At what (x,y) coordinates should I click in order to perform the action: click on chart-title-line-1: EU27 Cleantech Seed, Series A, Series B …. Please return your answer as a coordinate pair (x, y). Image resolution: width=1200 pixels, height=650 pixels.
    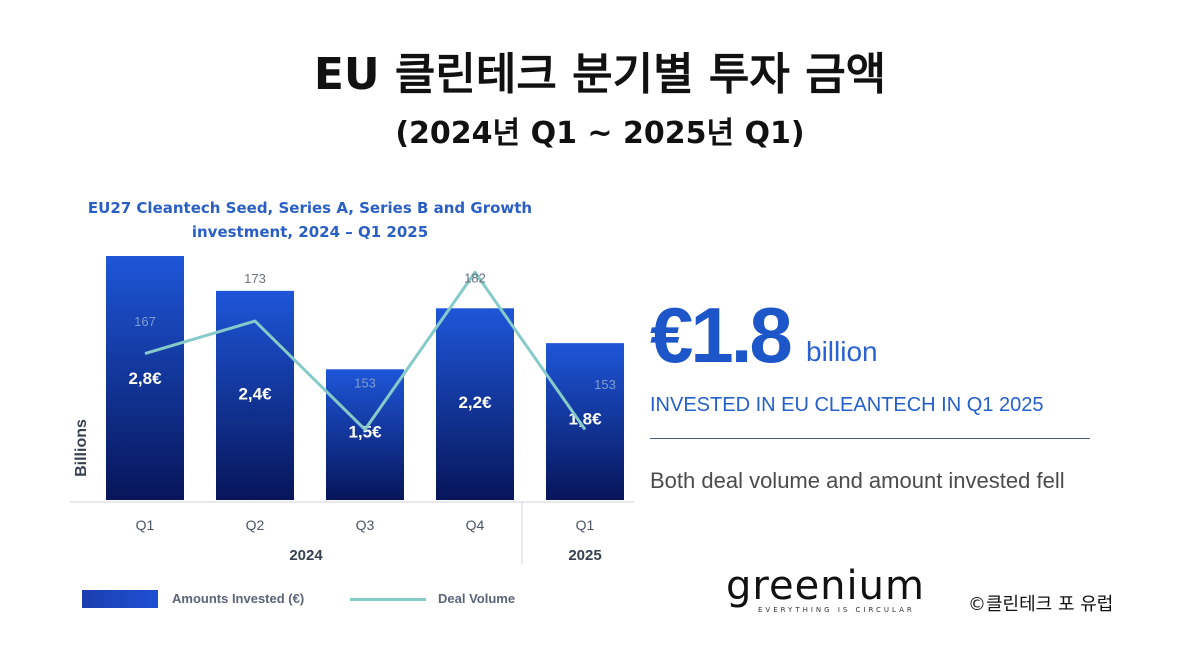
    Looking at the image, I should click on (310, 208).